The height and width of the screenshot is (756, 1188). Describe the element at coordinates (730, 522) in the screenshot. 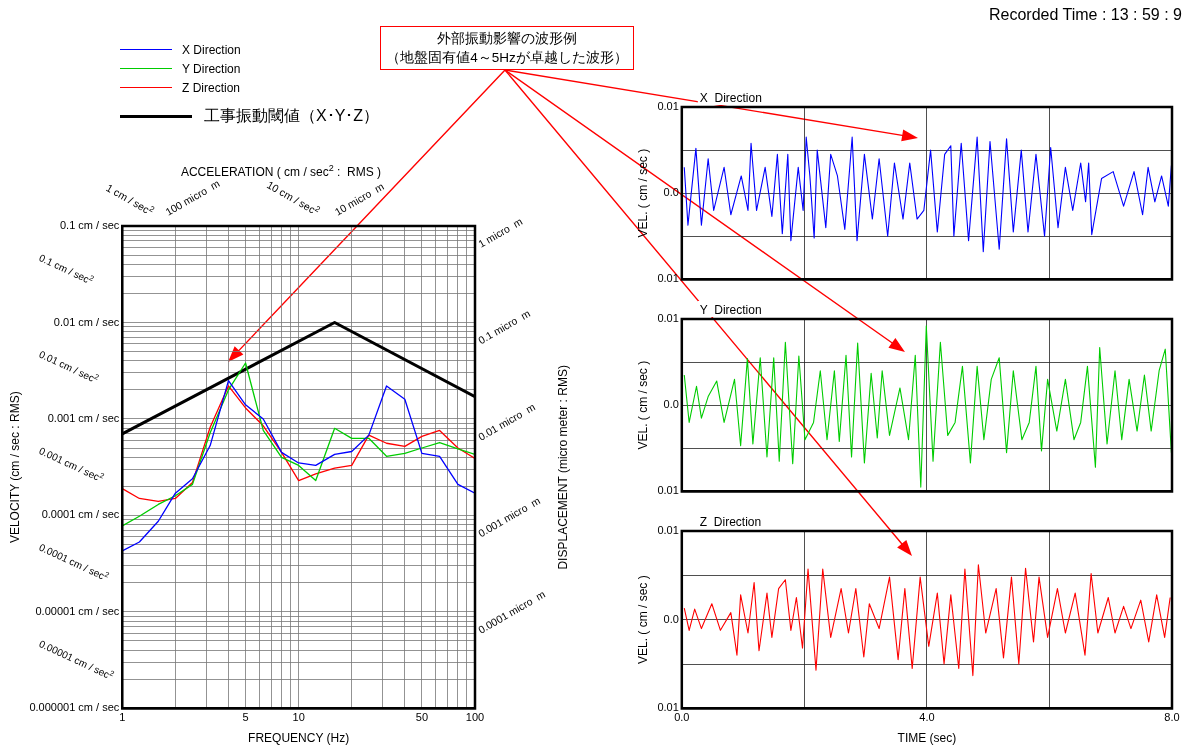

I see `chart-title: Z Direction` at that location.